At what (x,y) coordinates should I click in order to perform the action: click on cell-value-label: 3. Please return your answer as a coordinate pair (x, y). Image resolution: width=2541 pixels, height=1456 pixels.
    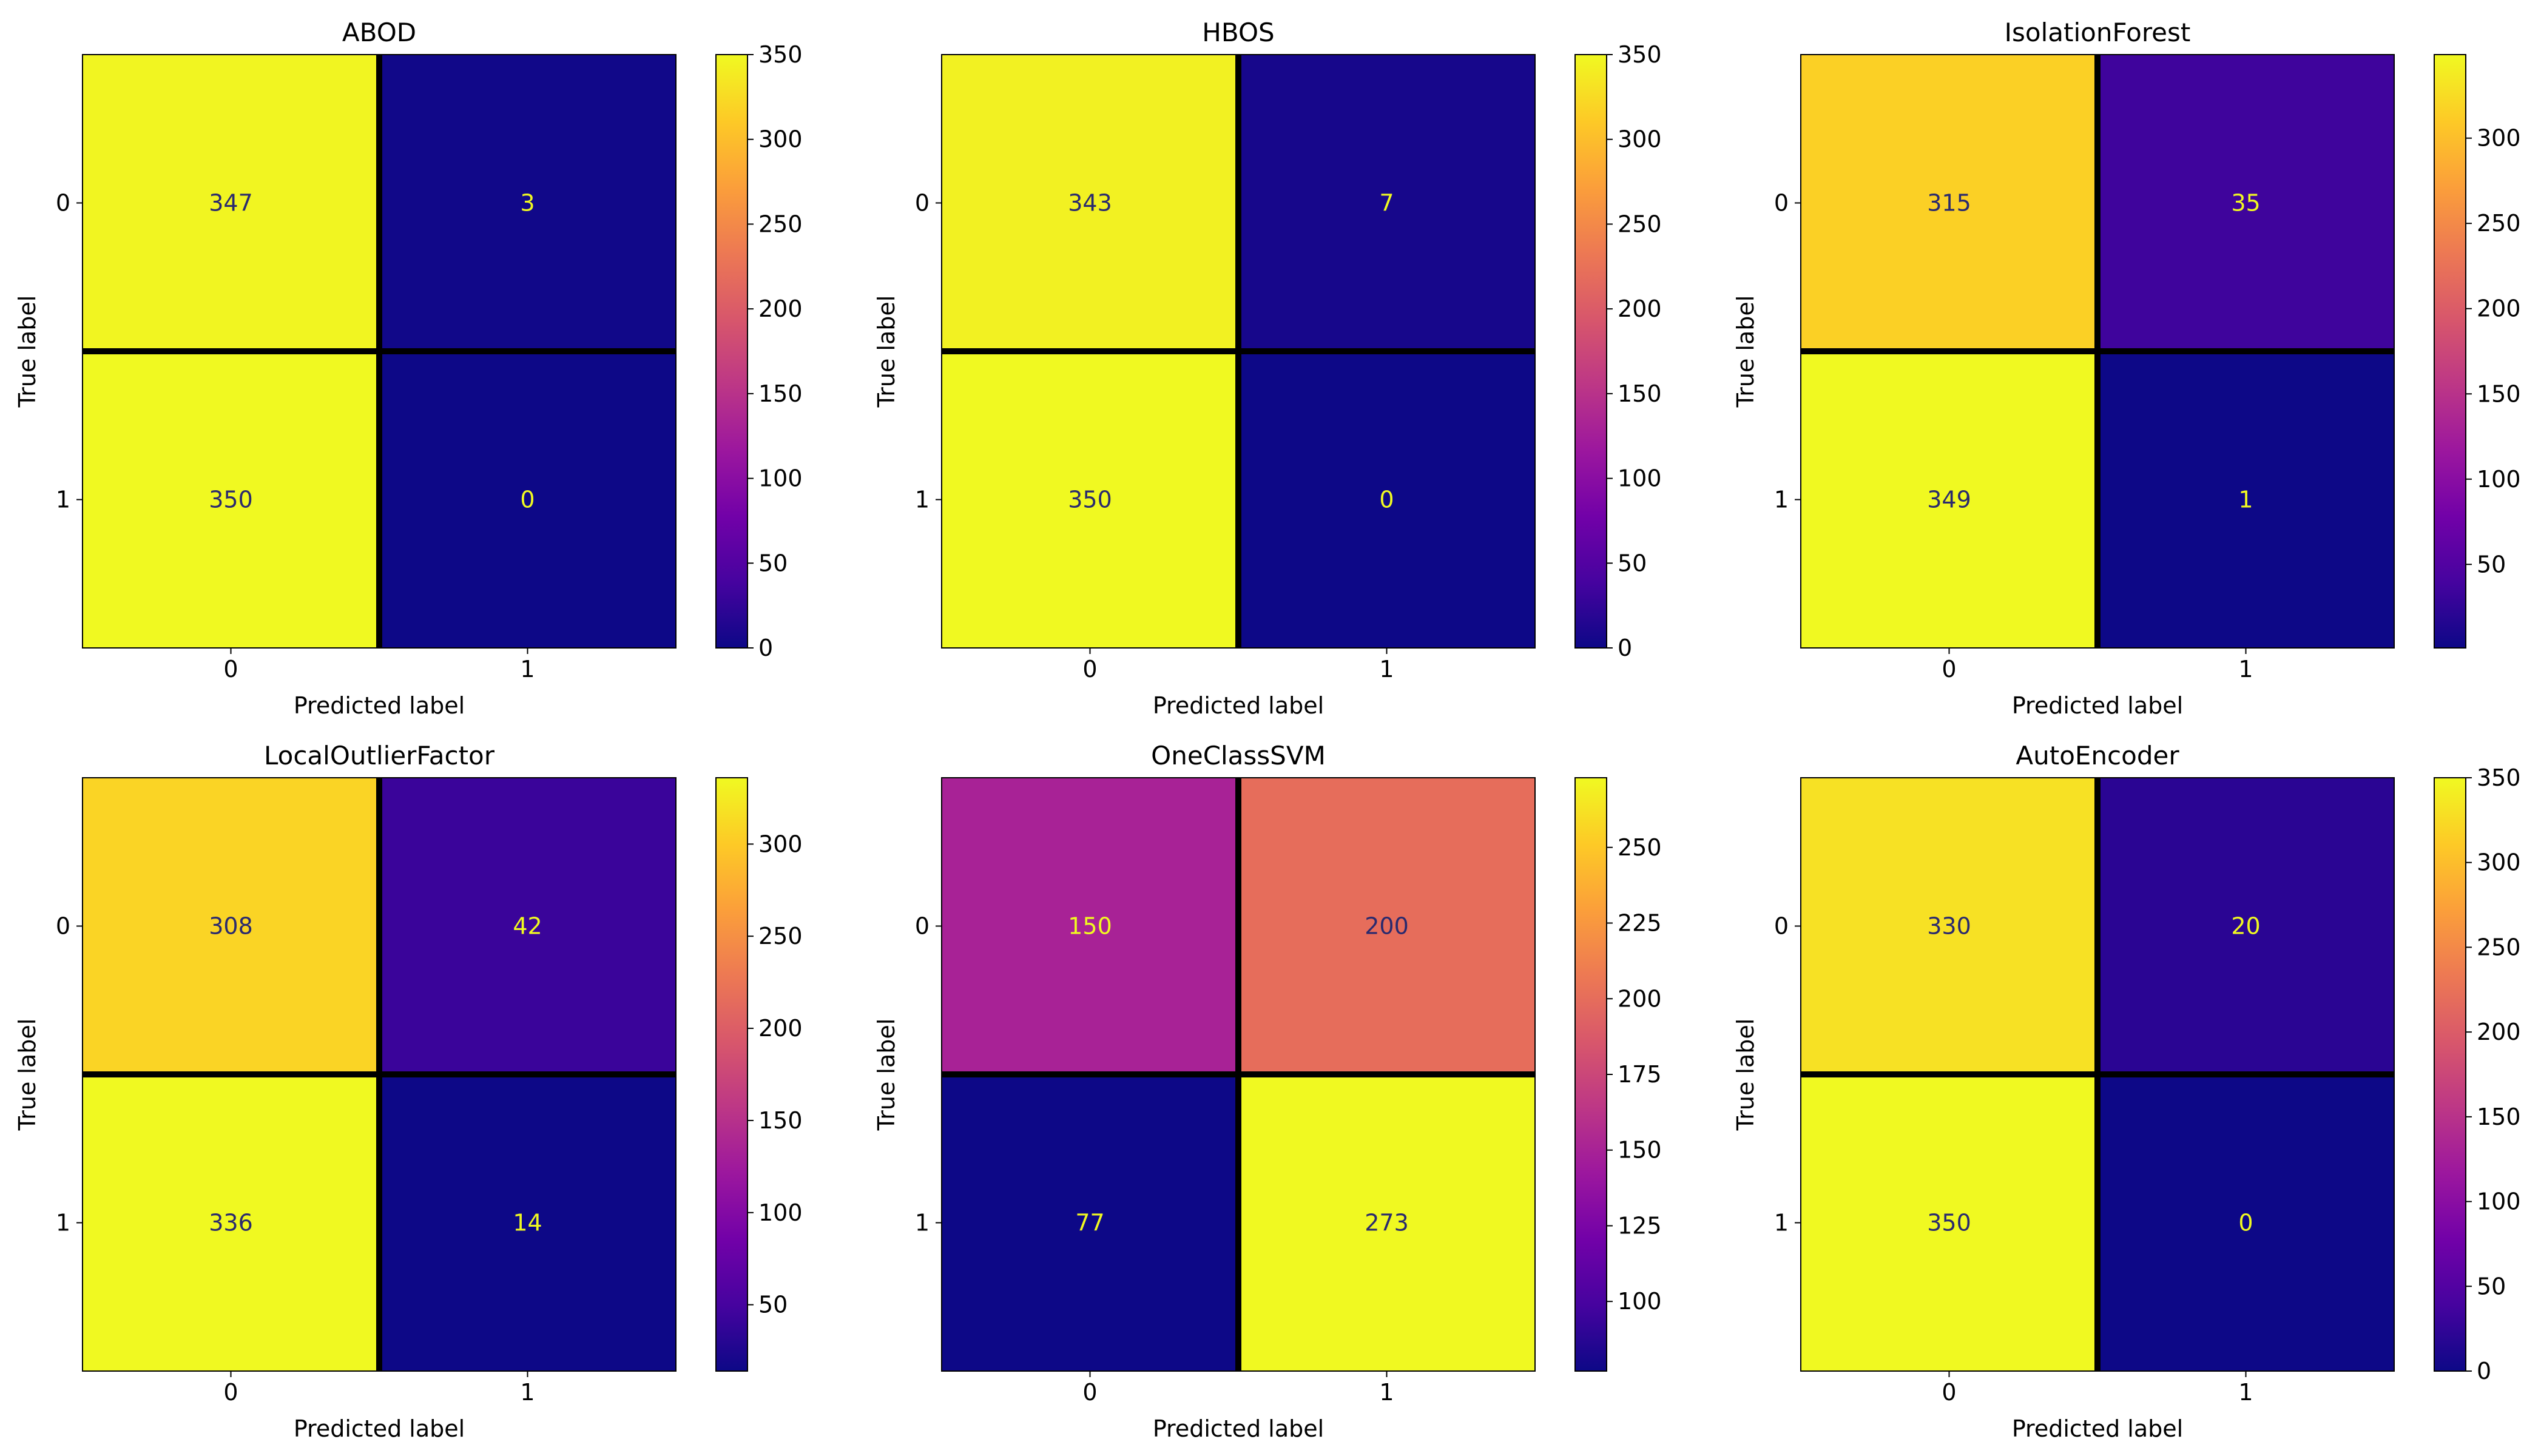
    Looking at the image, I should click on (527, 203).